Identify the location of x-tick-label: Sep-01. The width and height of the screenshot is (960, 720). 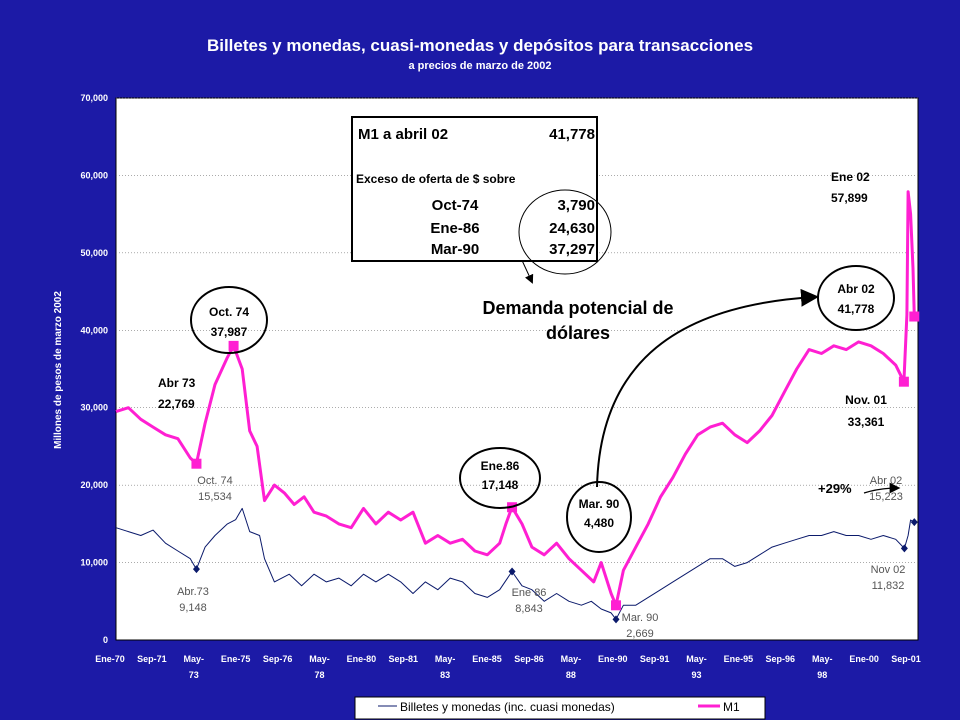
(906, 659).